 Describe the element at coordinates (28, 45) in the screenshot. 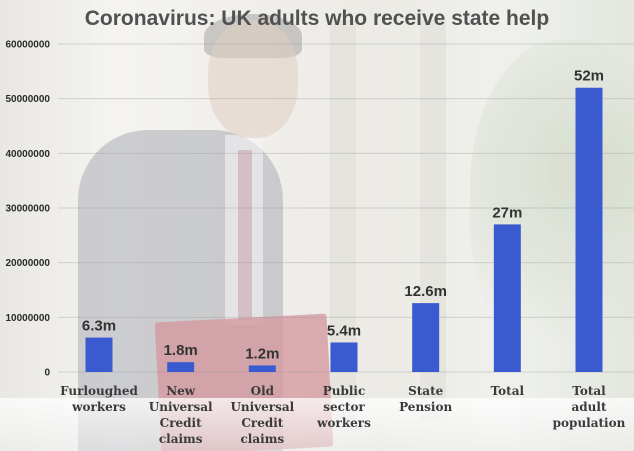

I see `y-tick-label: 60000000` at that location.